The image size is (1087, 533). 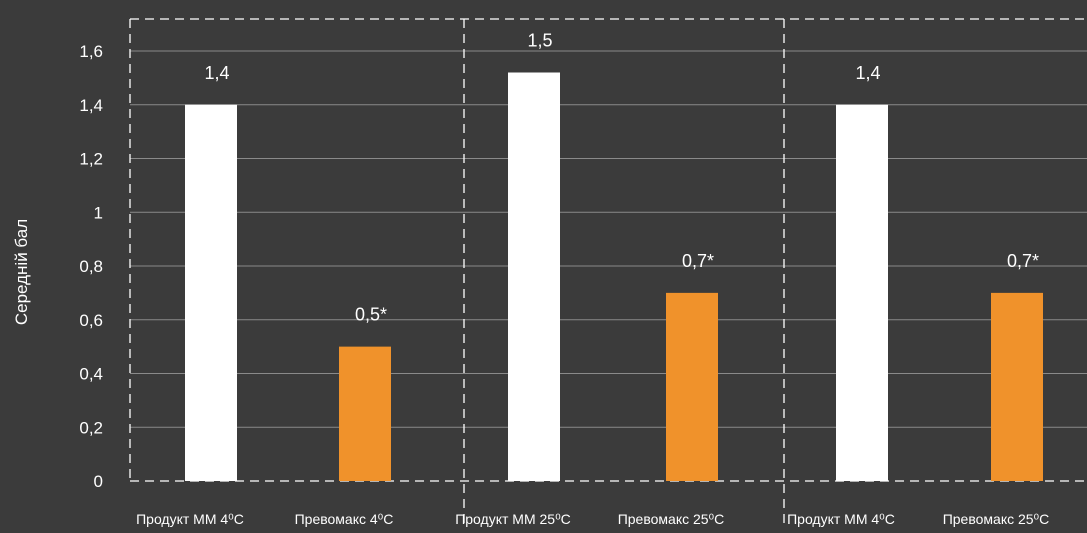 What do you see at coordinates (21, 272) in the screenshot?
I see `y-axis-label: Середній бал` at bounding box center [21, 272].